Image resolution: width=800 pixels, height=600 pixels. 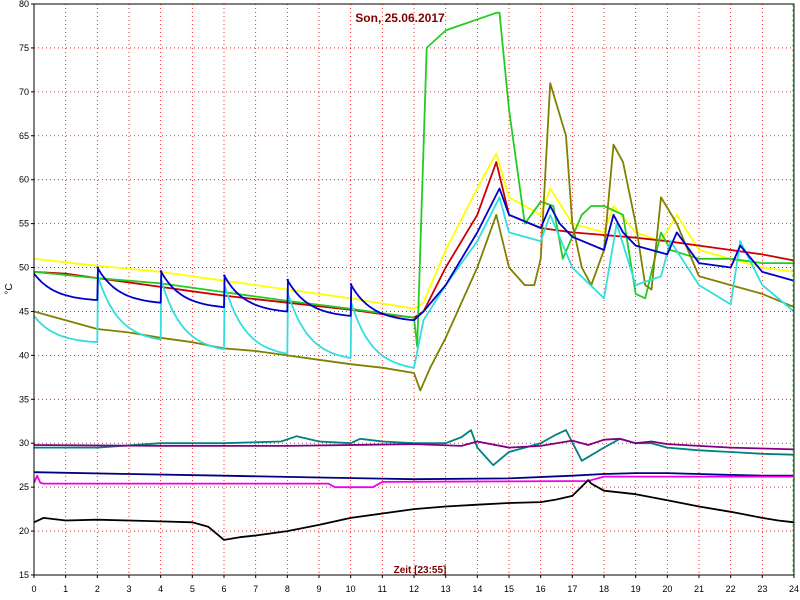 What do you see at coordinates (65, 589) in the screenshot?
I see `x-tick-label: 1` at bounding box center [65, 589].